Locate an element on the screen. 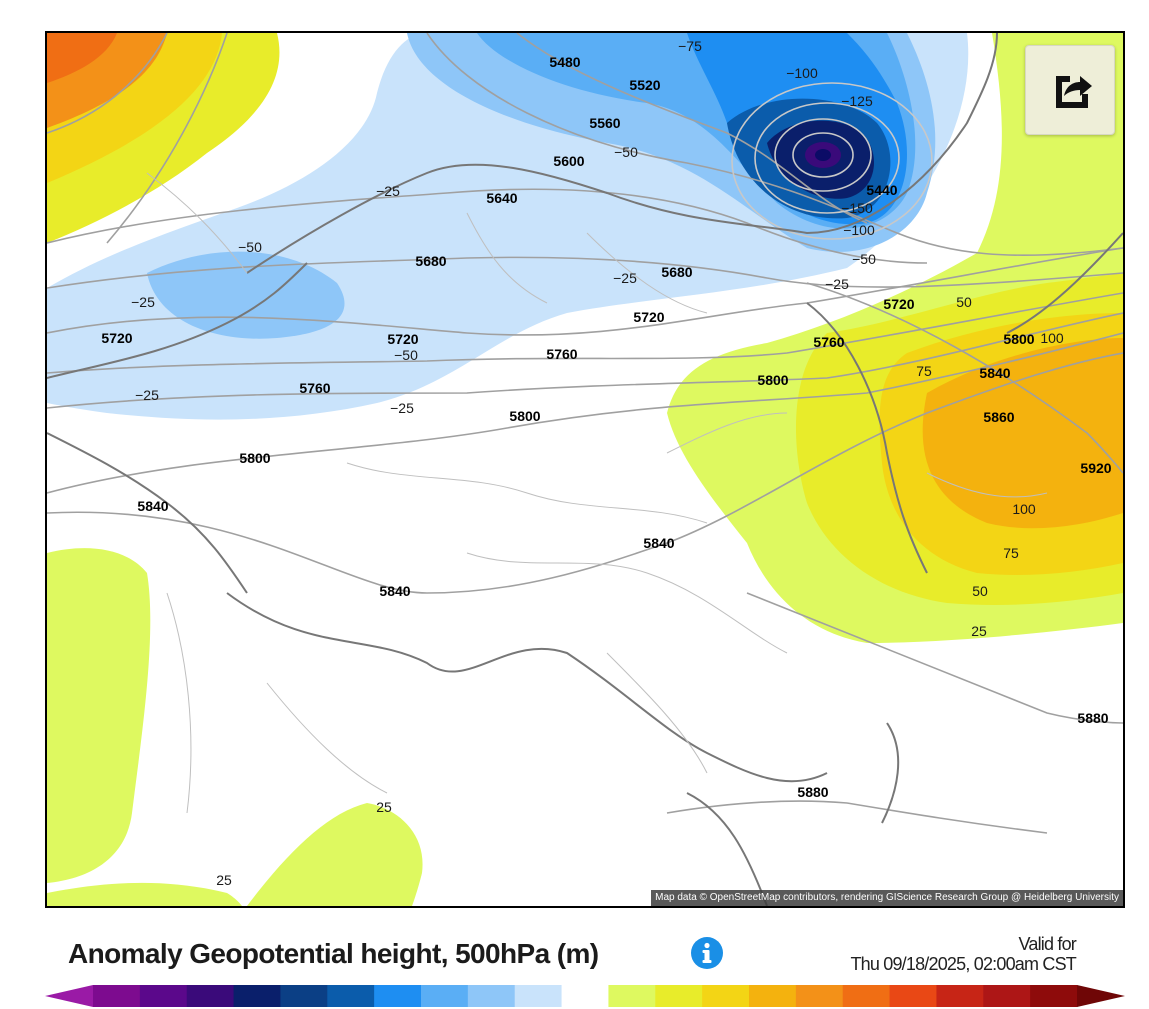 The width and height of the screenshot is (1149, 1009). height-contour-label: 5440 is located at coordinates (881, 190).